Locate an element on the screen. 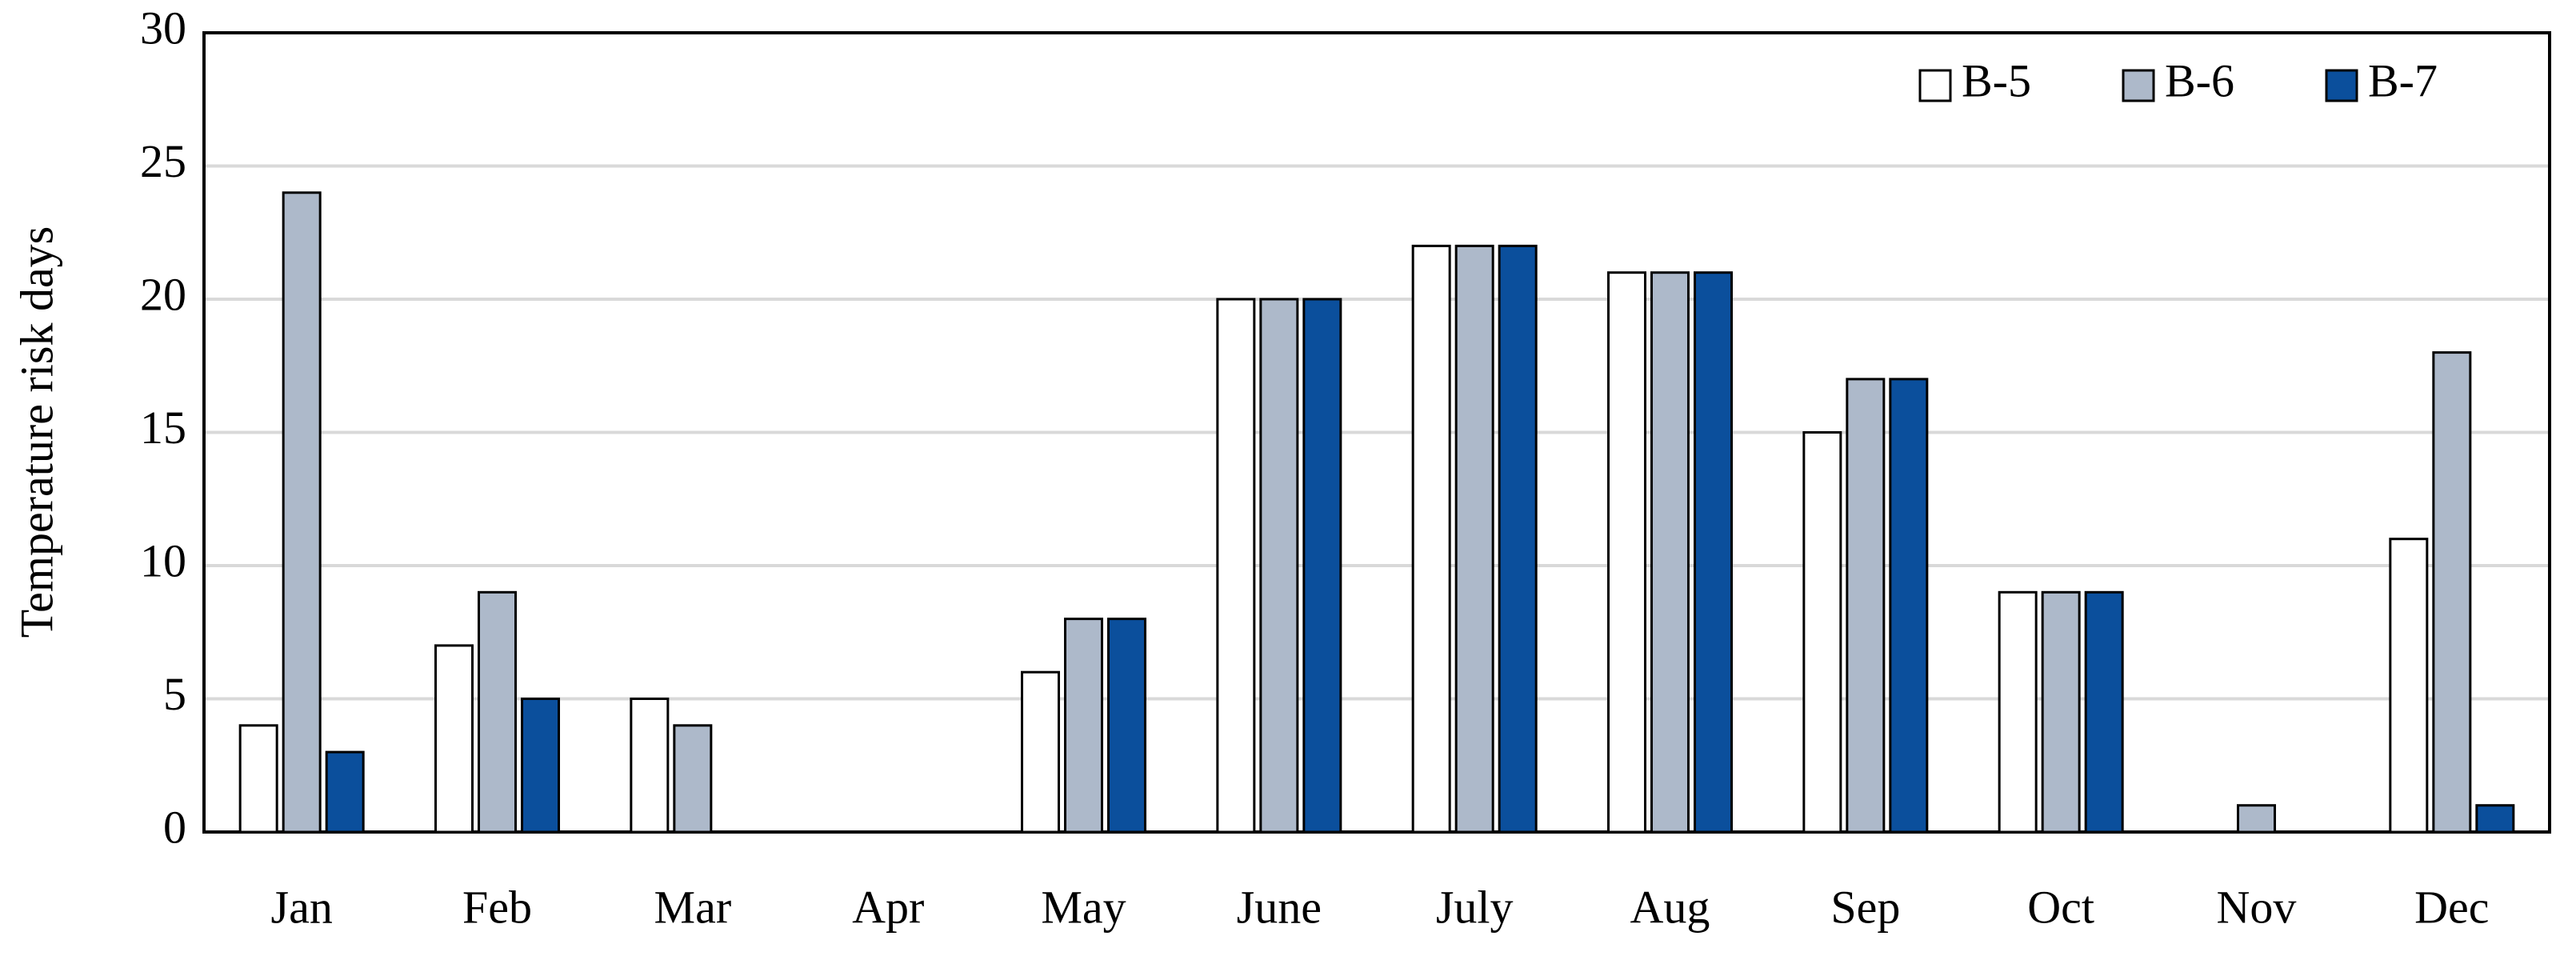  legend-label: B-5 is located at coordinates (1996, 80).